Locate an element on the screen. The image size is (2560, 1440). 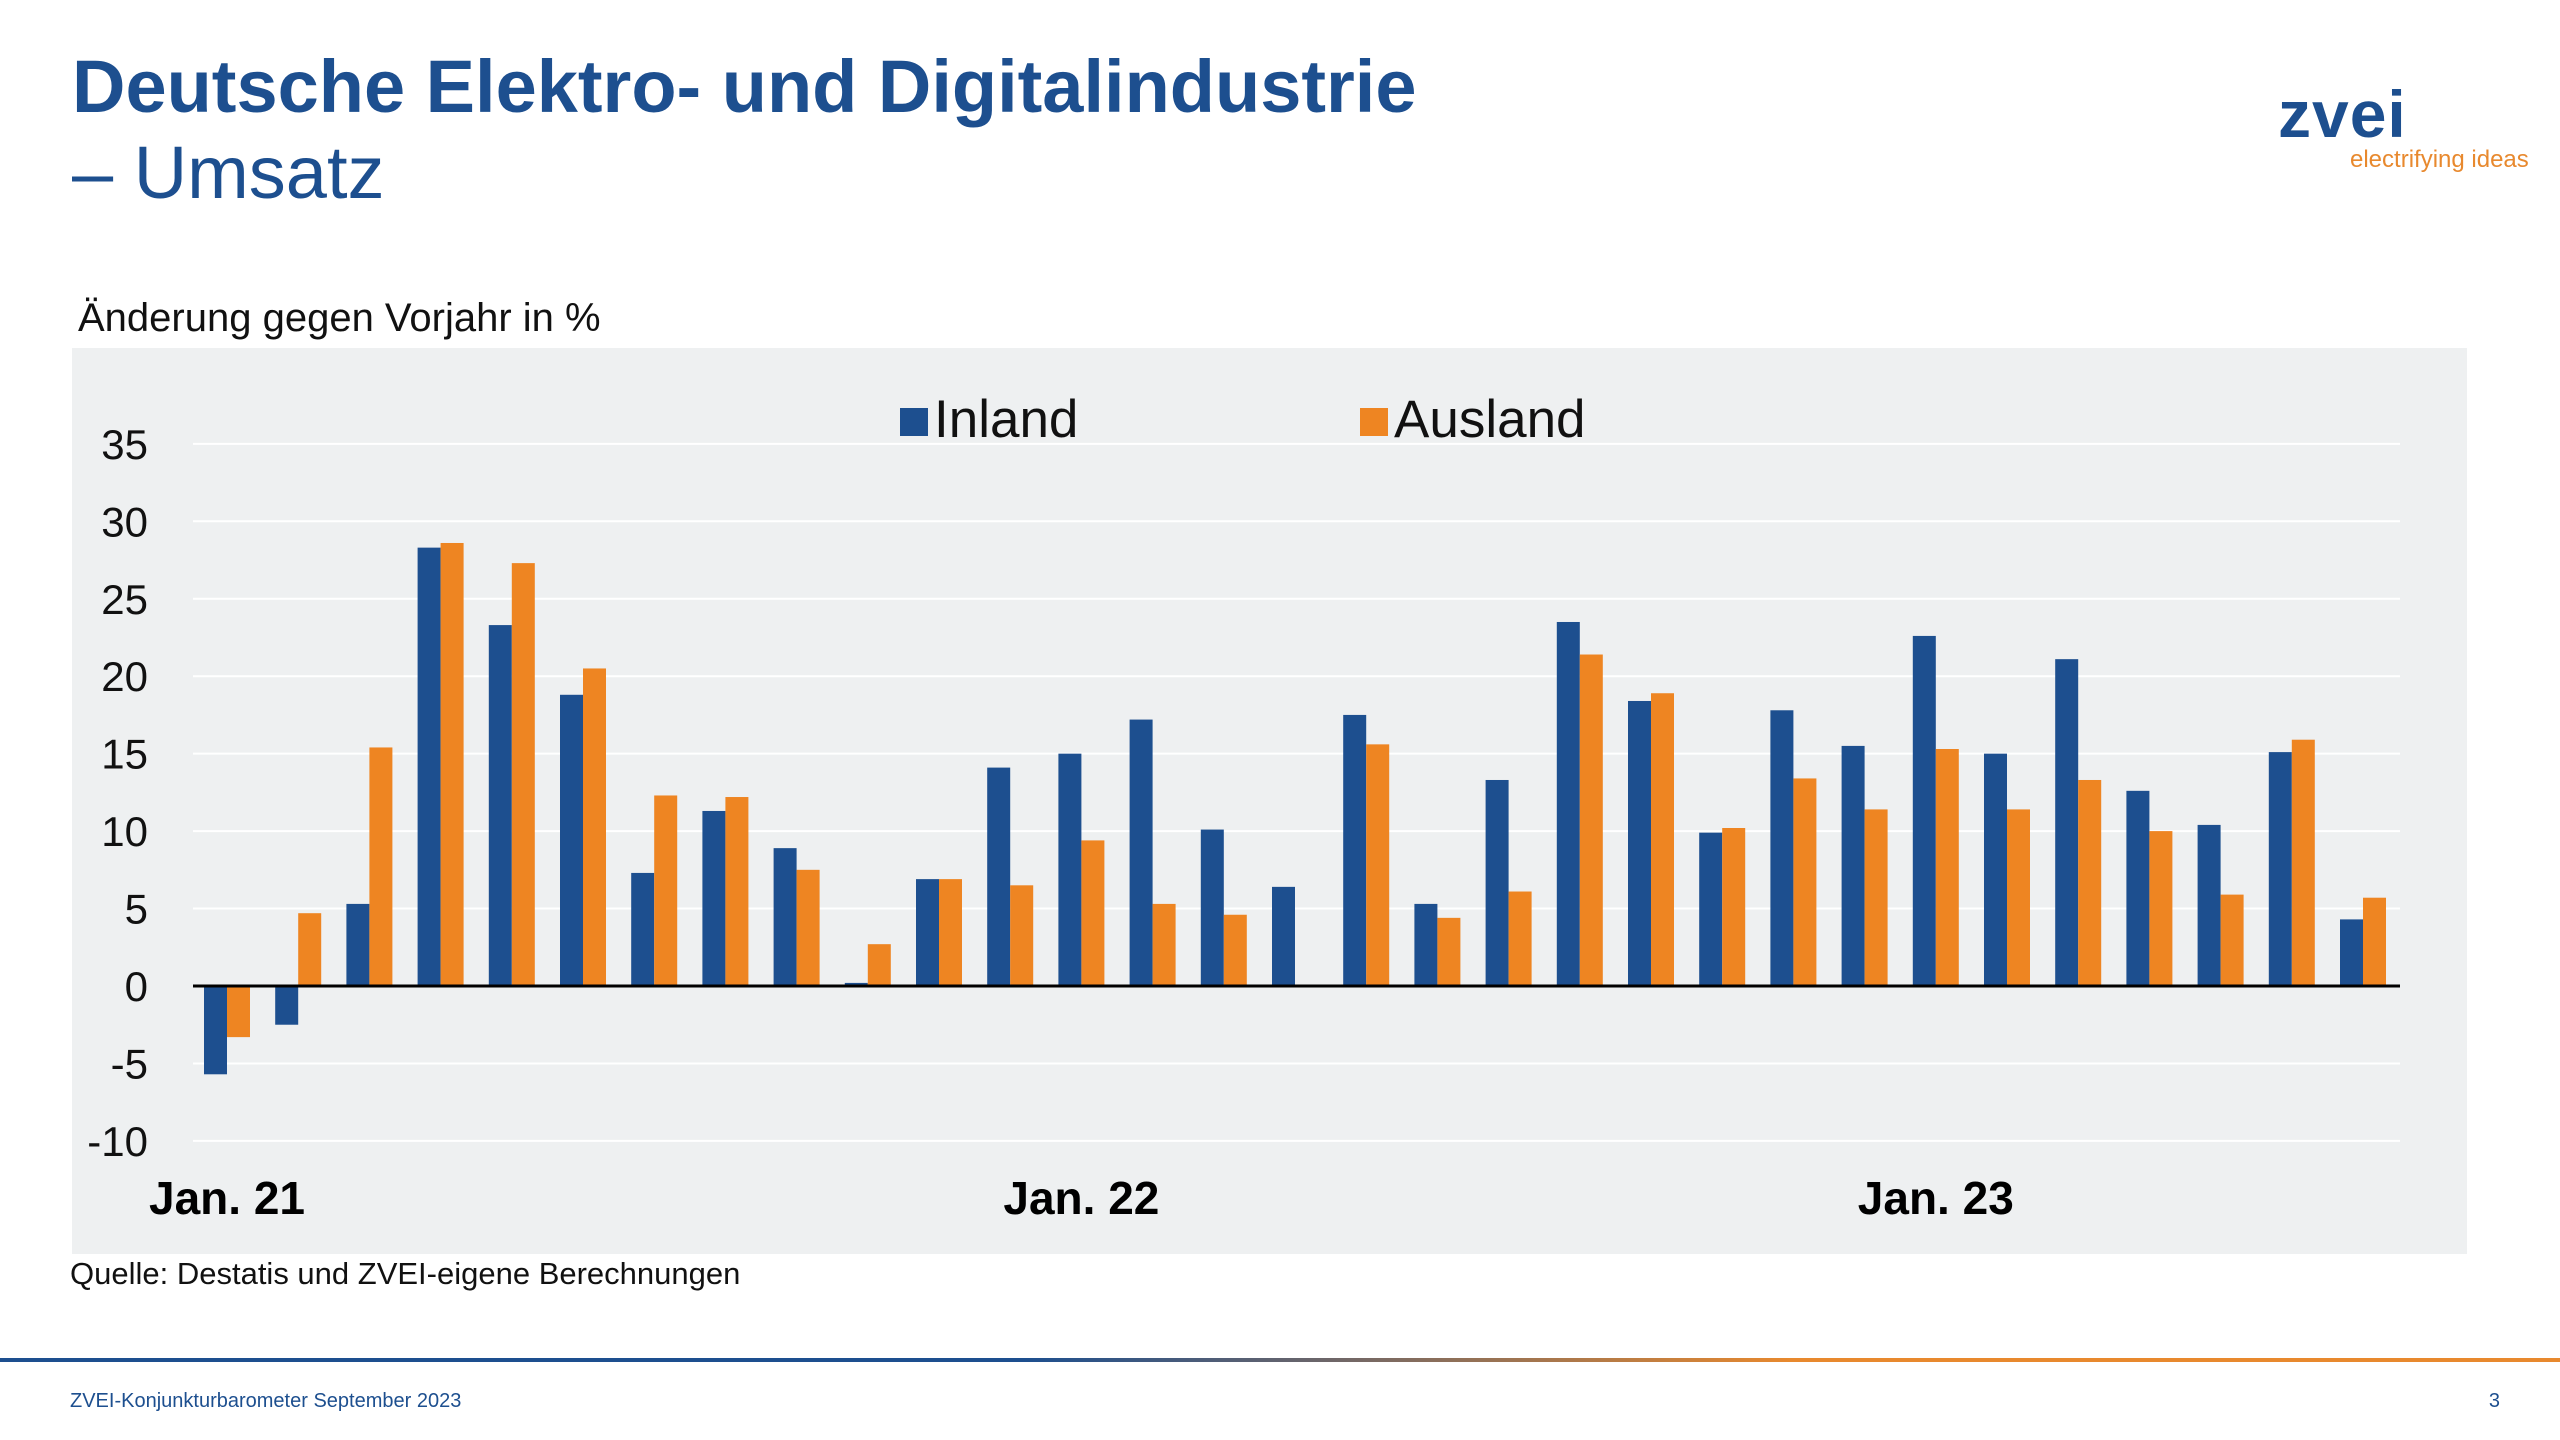
y-tick-label: 25 is located at coordinates (124, 599).